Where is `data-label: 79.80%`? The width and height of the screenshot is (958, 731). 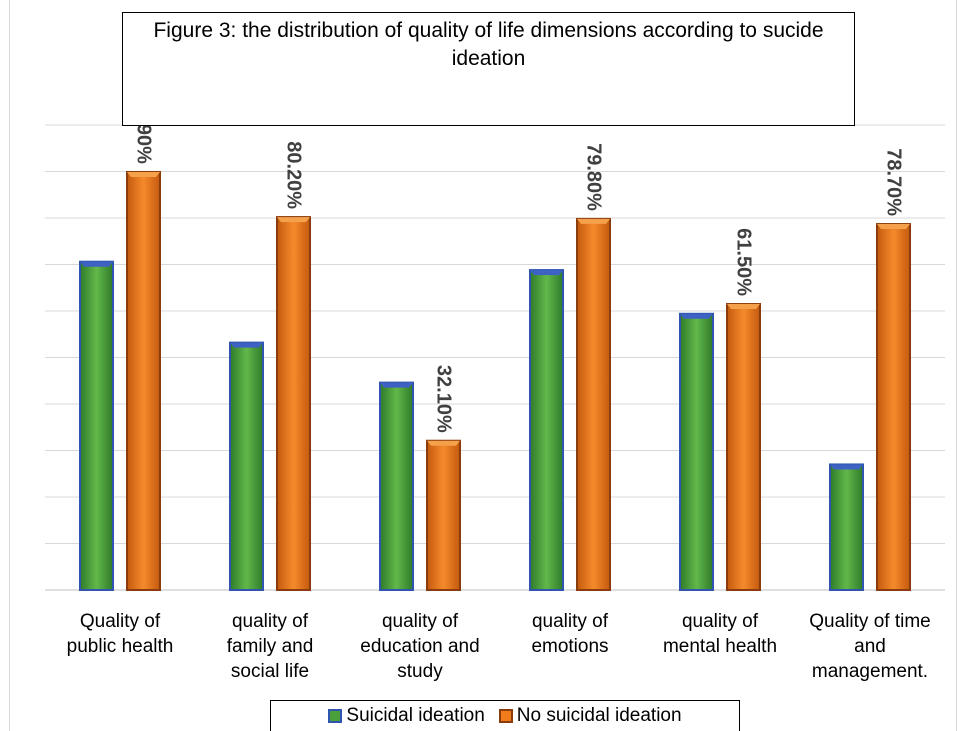 data-label: 79.80% is located at coordinates (594, 177).